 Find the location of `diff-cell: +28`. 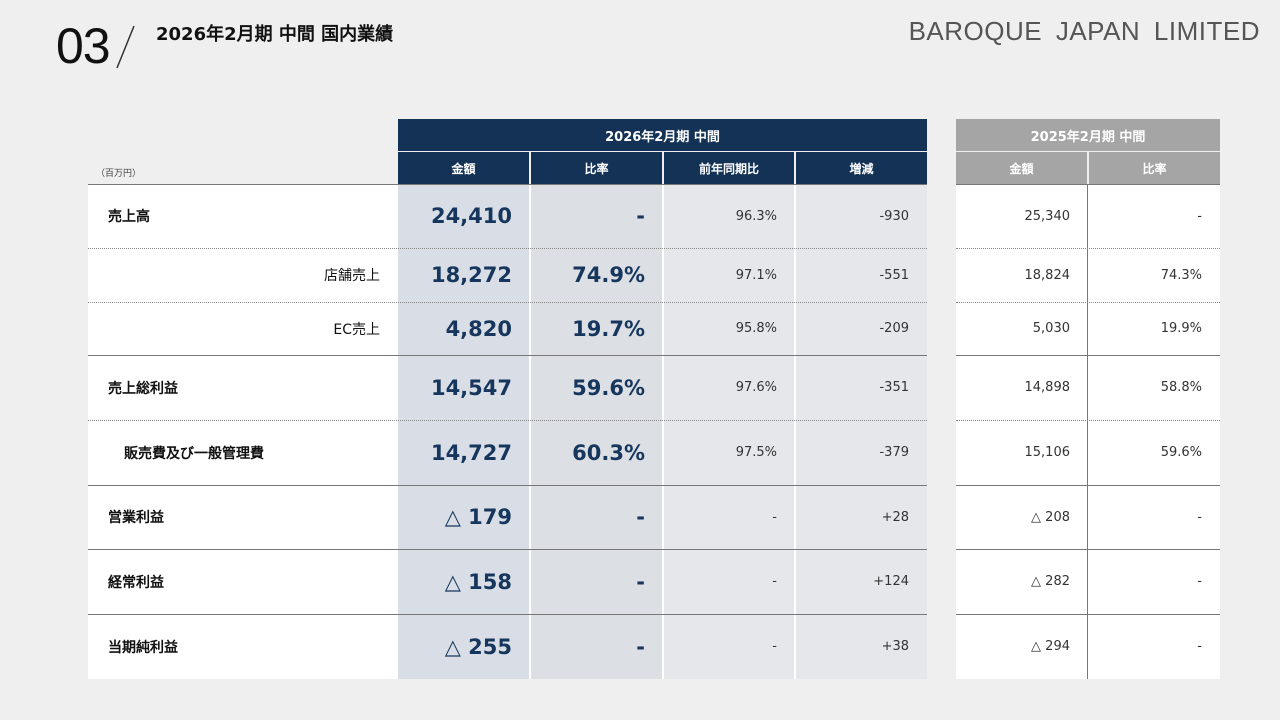

diff-cell: +28 is located at coordinates (895, 517).